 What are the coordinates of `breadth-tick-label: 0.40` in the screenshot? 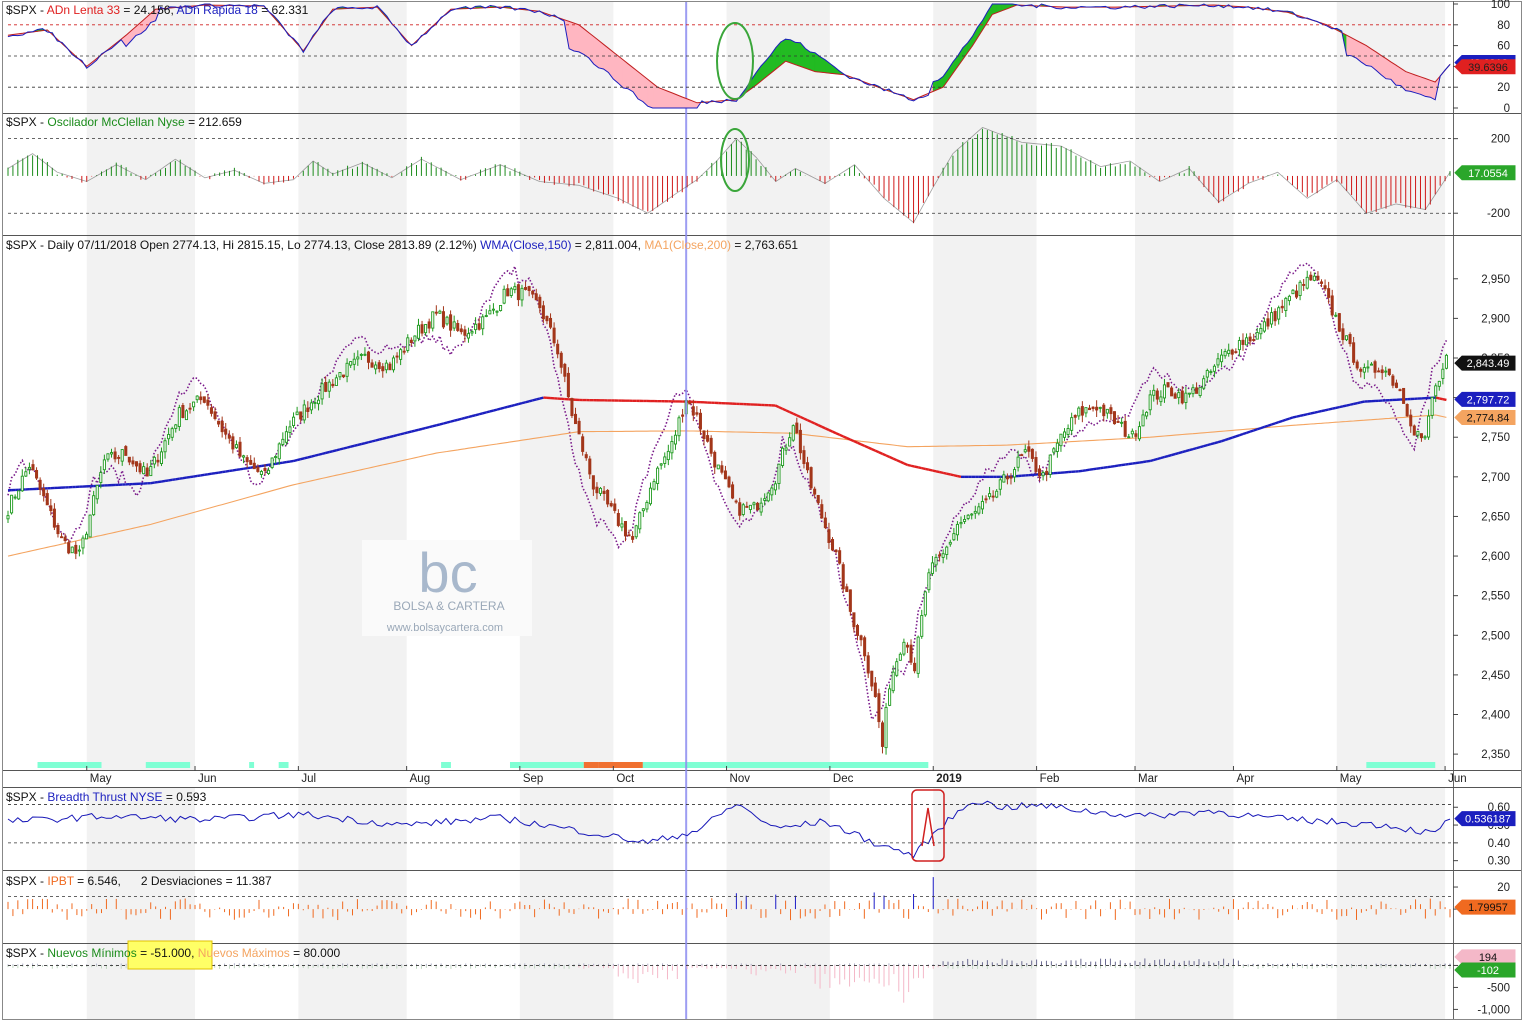 It's located at (1499, 844).